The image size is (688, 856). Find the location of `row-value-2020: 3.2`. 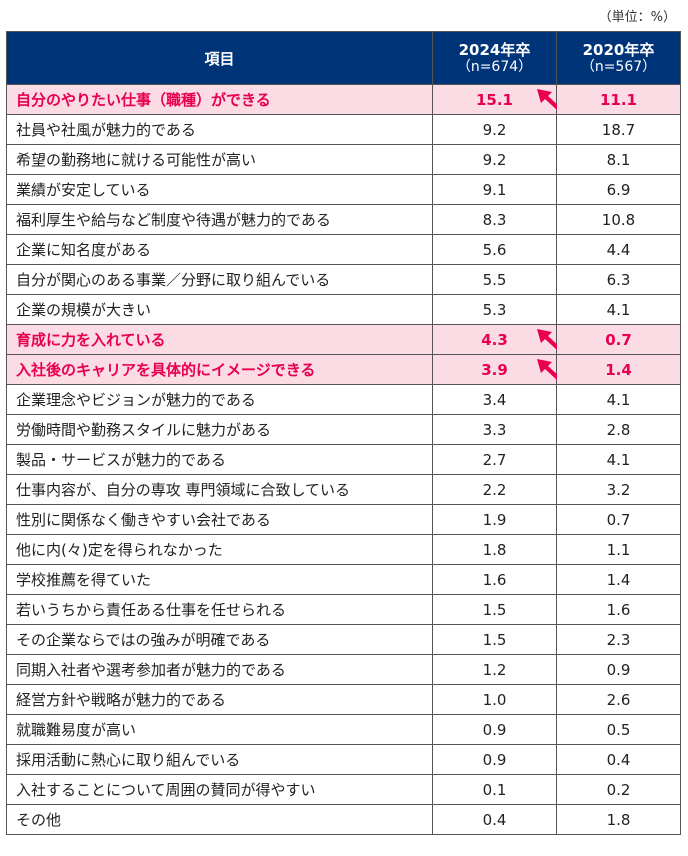

row-value-2020: 3.2 is located at coordinates (618, 489).